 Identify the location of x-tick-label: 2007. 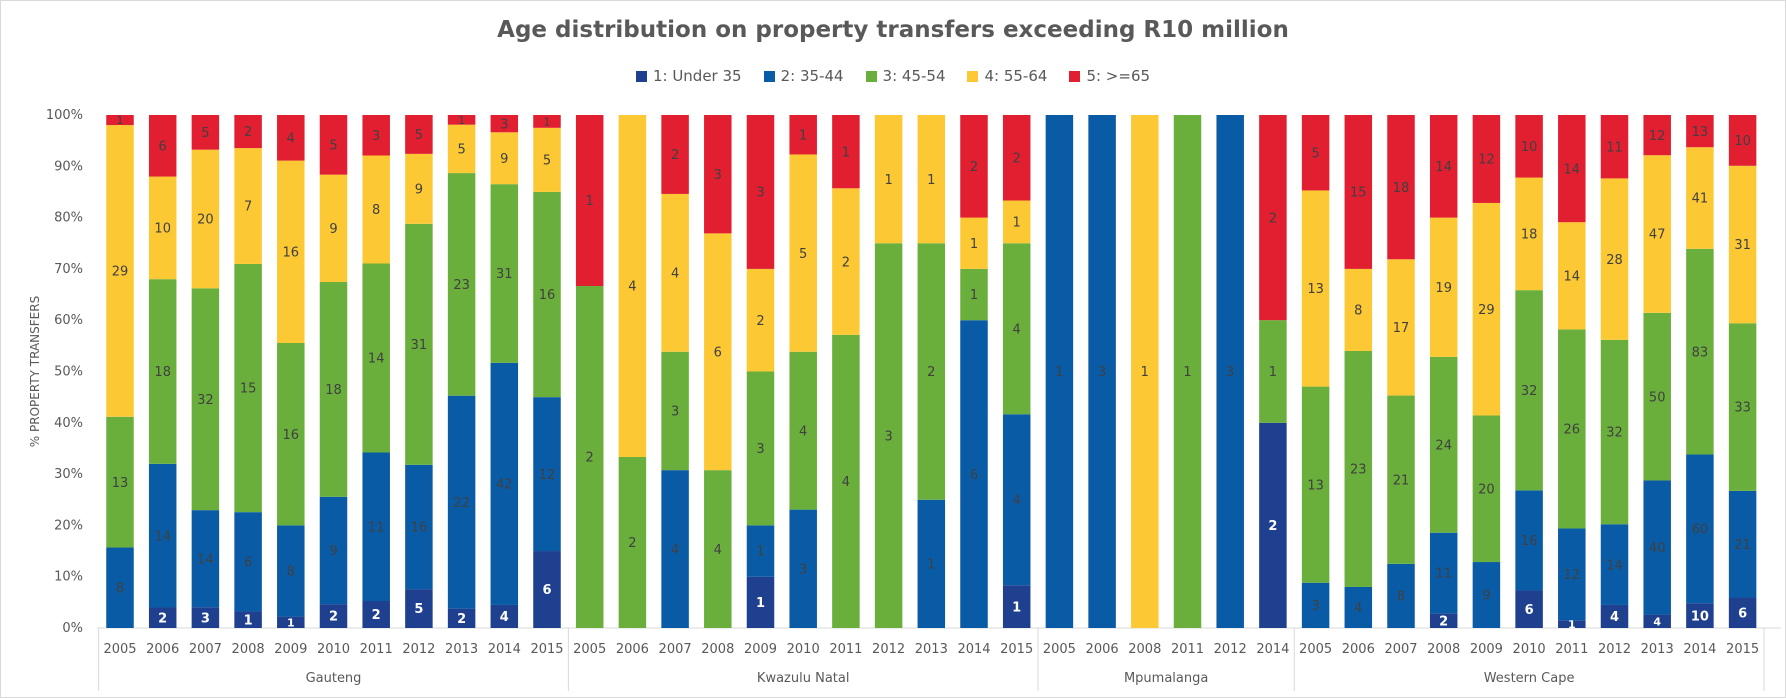
(675, 649).